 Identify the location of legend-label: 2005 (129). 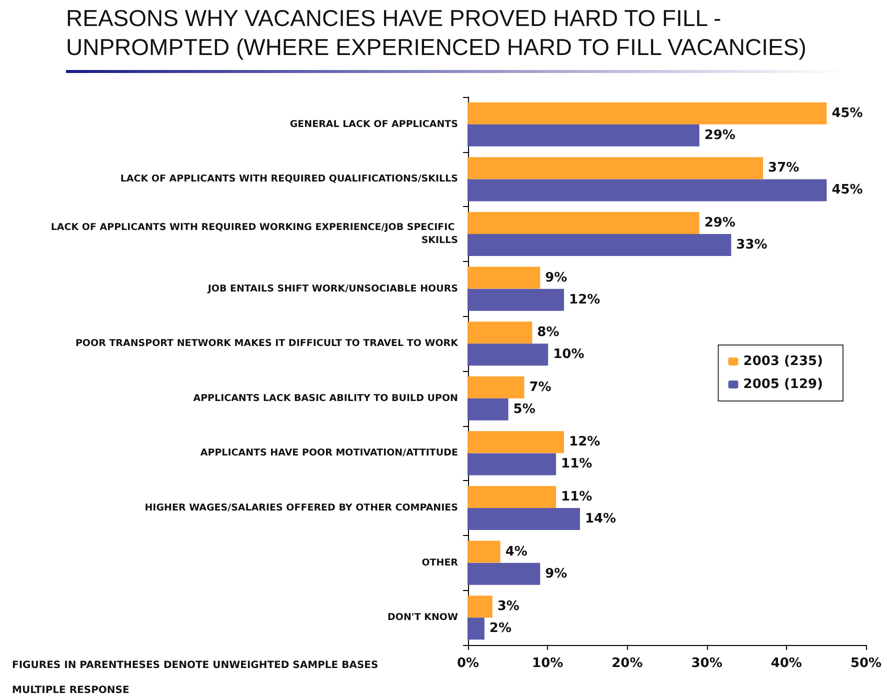
(783, 384).